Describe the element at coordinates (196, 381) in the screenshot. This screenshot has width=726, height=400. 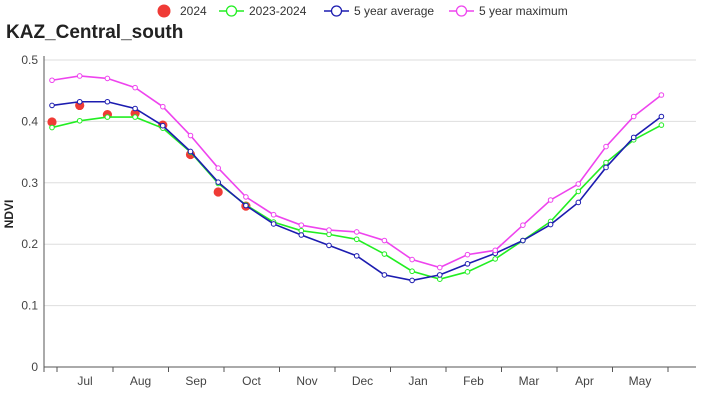
I see `x-tick-label: Sep` at that location.